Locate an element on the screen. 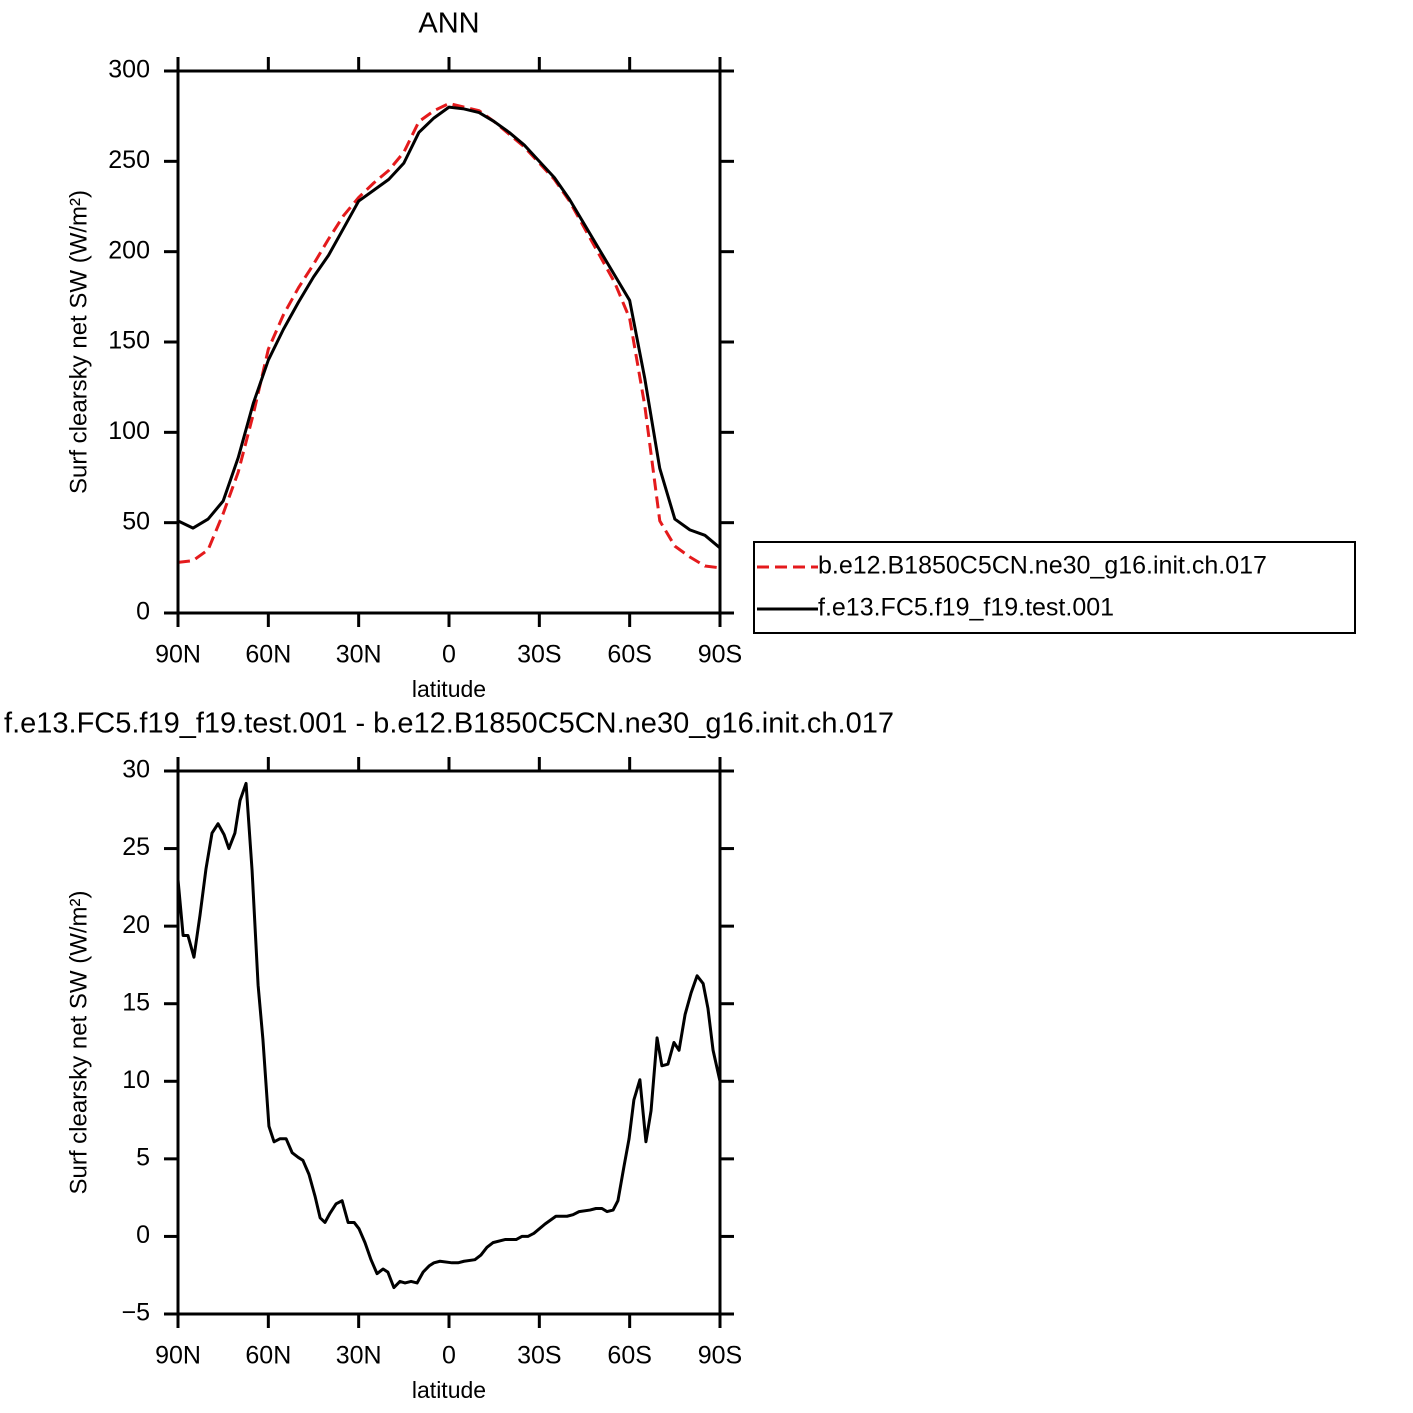 The image size is (1413, 1413). legend-box is located at coordinates (1054, 587).